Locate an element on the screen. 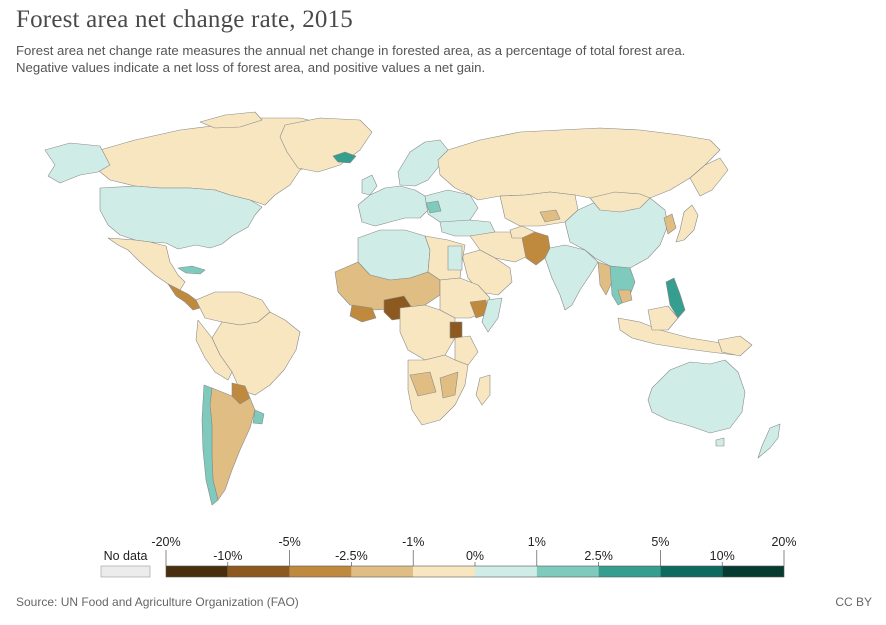  legend-bottom-label-2: 0% is located at coordinates (475, 556).